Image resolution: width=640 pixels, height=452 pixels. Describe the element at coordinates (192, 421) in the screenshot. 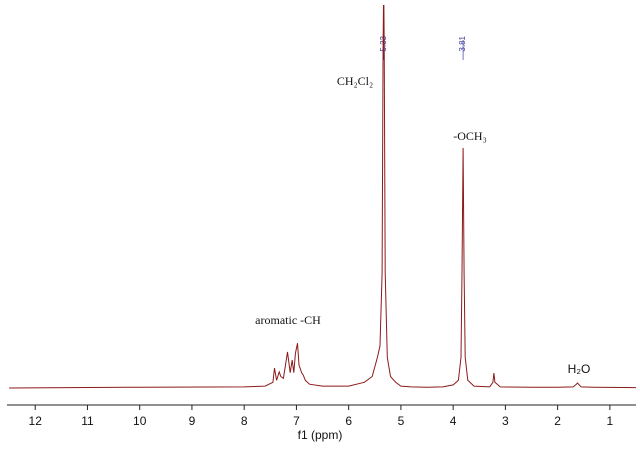

I see `x-tick-label: 9` at that location.